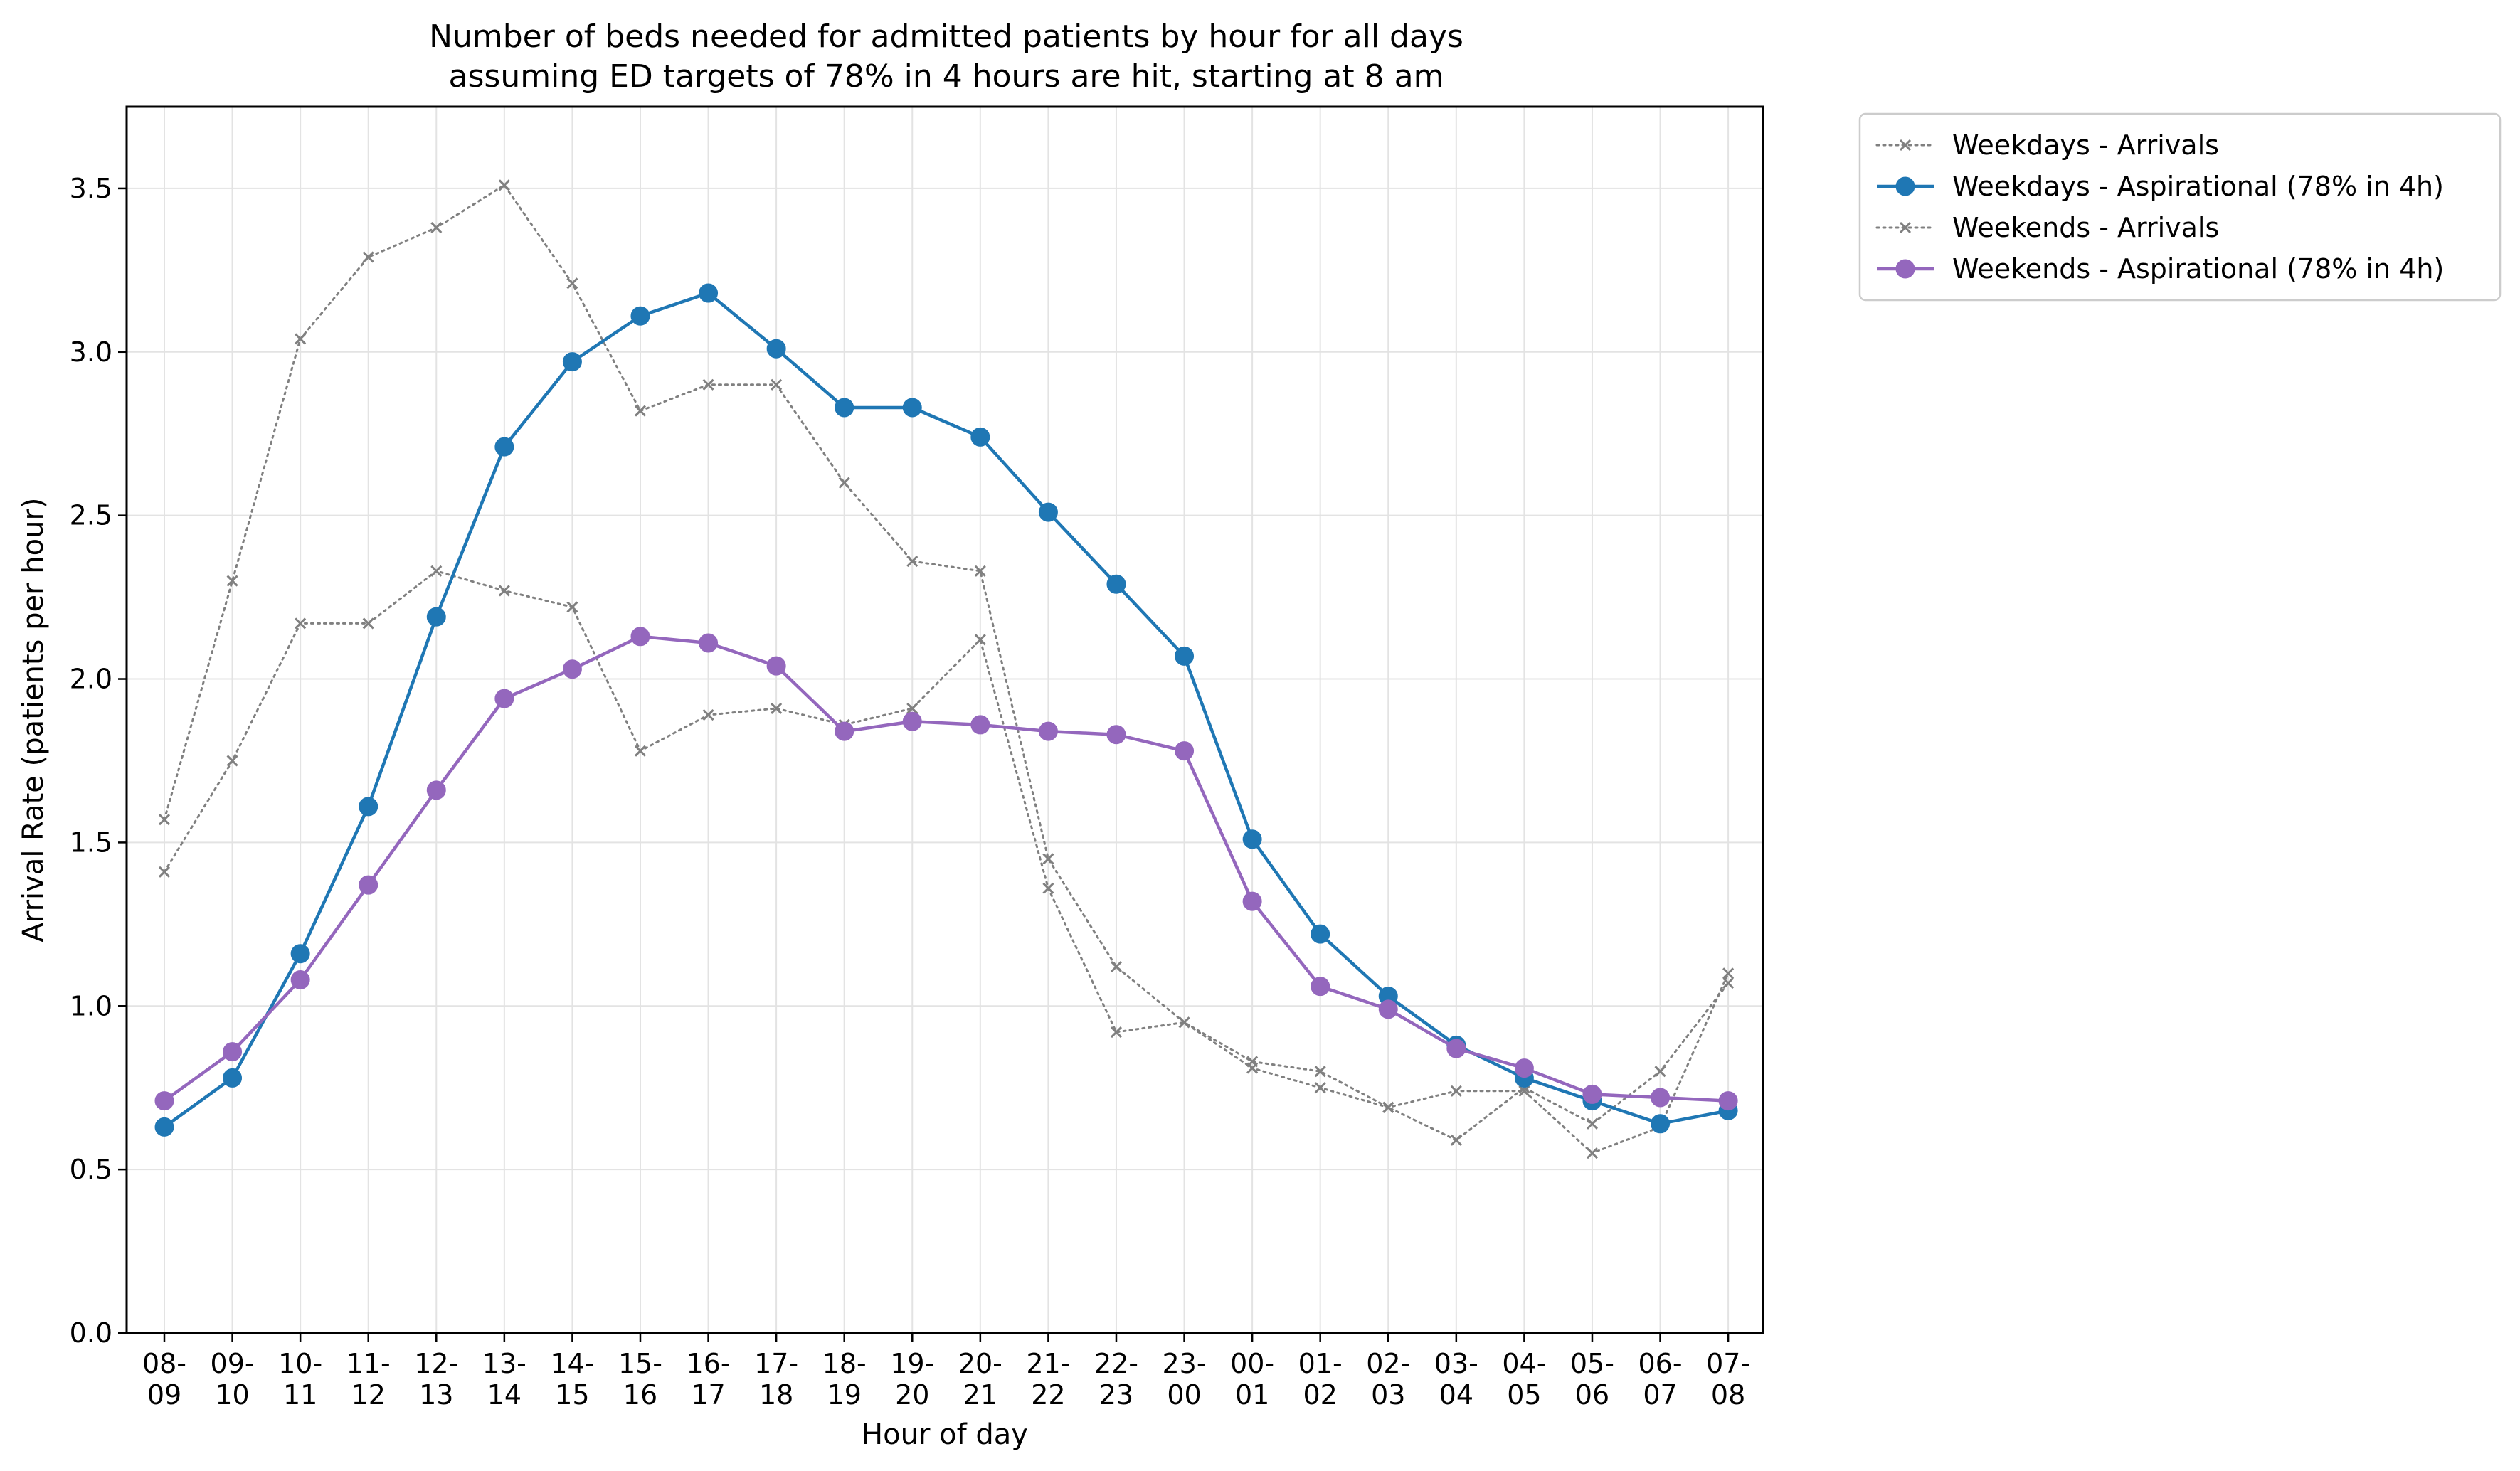 This screenshot has width=2520, height=1471. Describe the element at coordinates (945, 1434) in the screenshot. I see `x-axis-label: Hour of day` at that location.